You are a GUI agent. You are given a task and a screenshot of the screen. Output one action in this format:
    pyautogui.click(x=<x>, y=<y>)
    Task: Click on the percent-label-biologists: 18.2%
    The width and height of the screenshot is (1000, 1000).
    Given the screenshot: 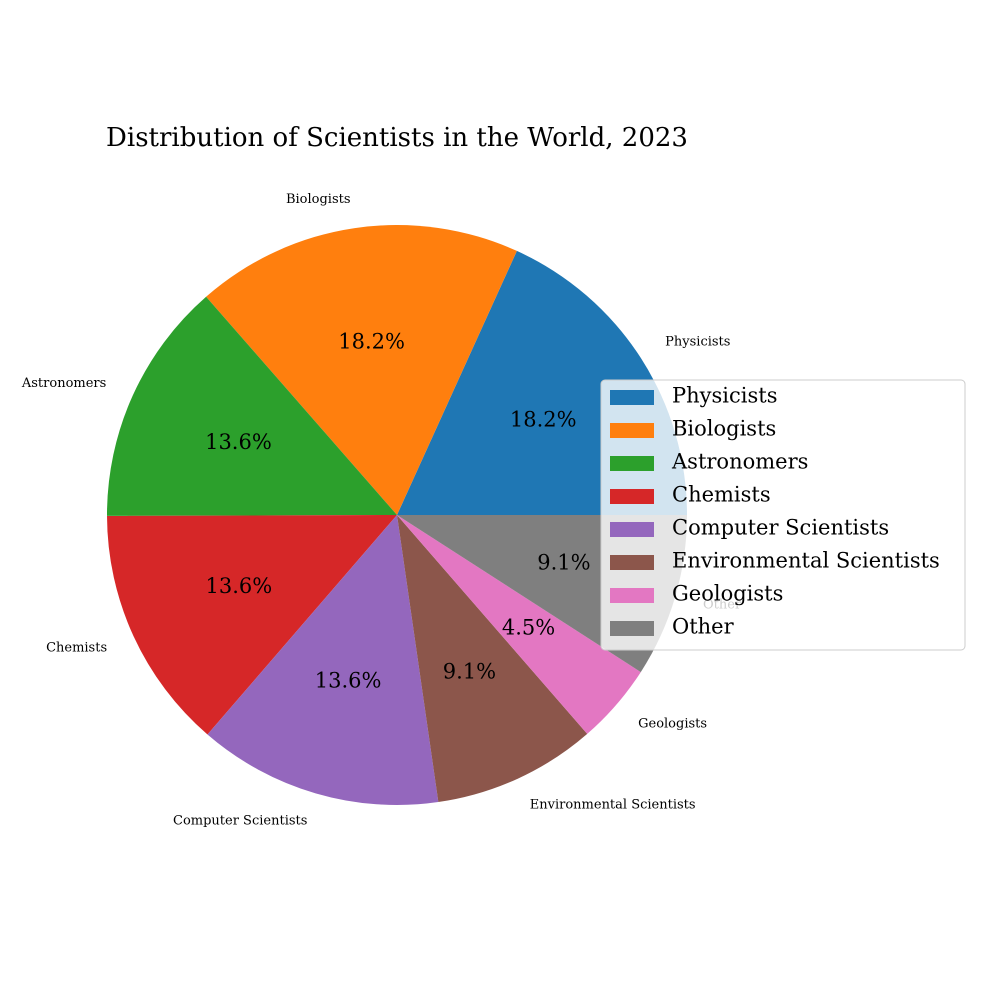 What is the action you would take?
    pyautogui.click(x=371, y=341)
    